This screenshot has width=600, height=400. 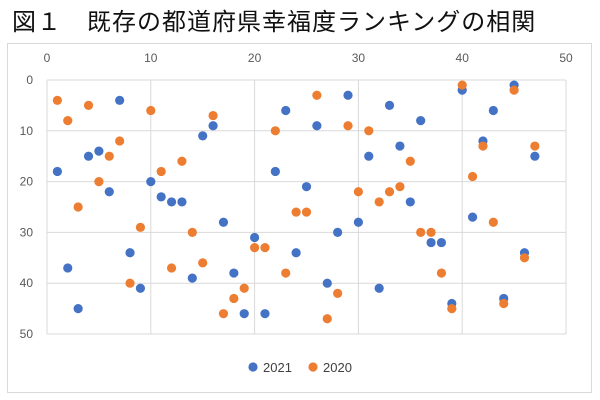 What do you see at coordinates (255, 58) in the screenshot?
I see `x-tick-label: 20` at bounding box center [255, 58].